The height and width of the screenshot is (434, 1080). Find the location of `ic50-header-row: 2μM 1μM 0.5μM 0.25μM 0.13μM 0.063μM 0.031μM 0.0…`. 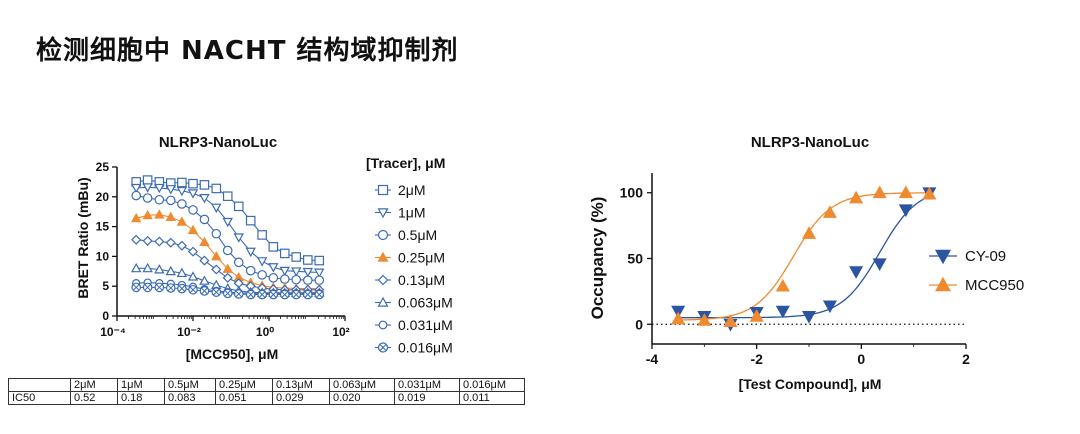

ic50-header-row: 2μM 1μM 0.5μM 0.25μM 0.13μM 0.063μM 0.031μM 0.0… is located at coordinates (266, 385).